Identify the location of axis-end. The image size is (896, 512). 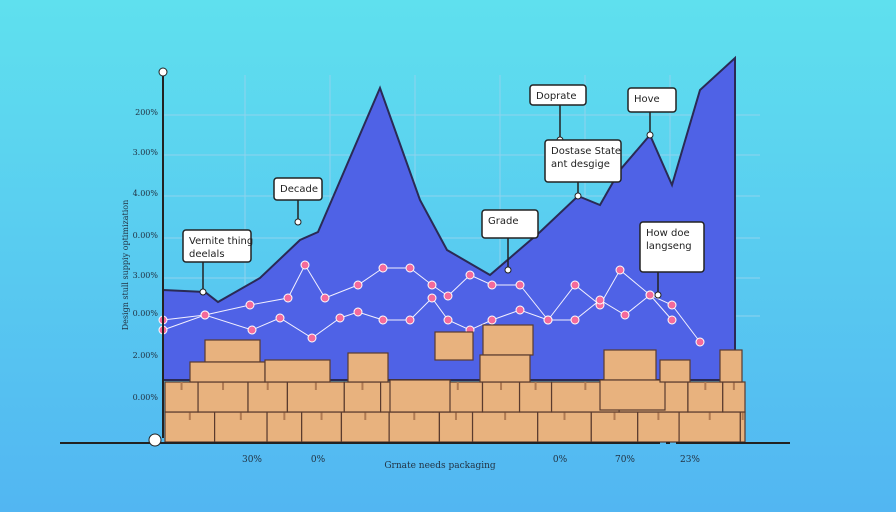
(163, 72).